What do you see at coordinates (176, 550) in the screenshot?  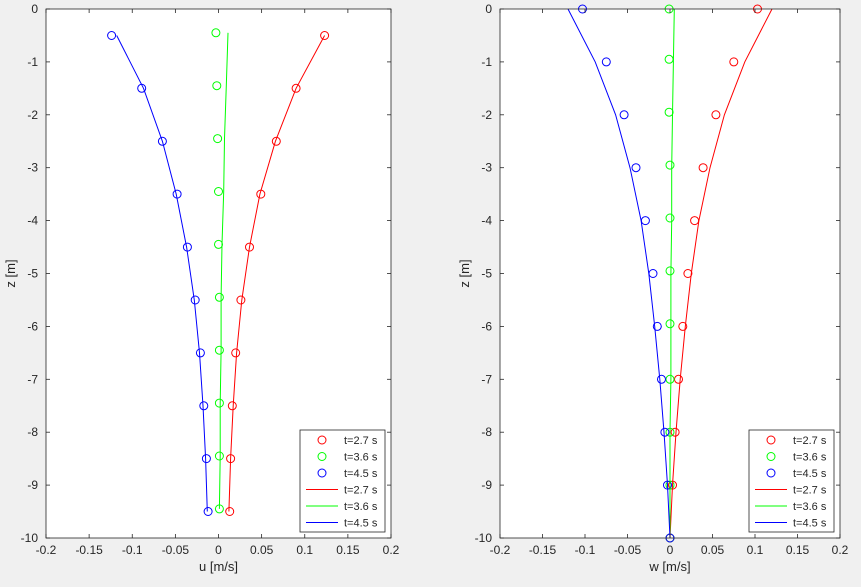 I see `x-tick-label: -0.05` at bounding box center [176, 550].